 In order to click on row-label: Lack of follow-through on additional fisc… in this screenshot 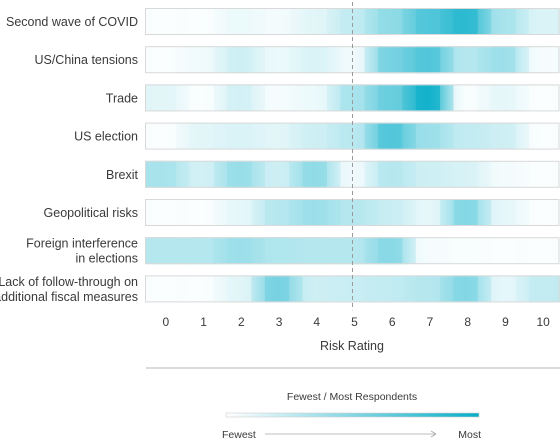, I will do `click(69, 289)`.